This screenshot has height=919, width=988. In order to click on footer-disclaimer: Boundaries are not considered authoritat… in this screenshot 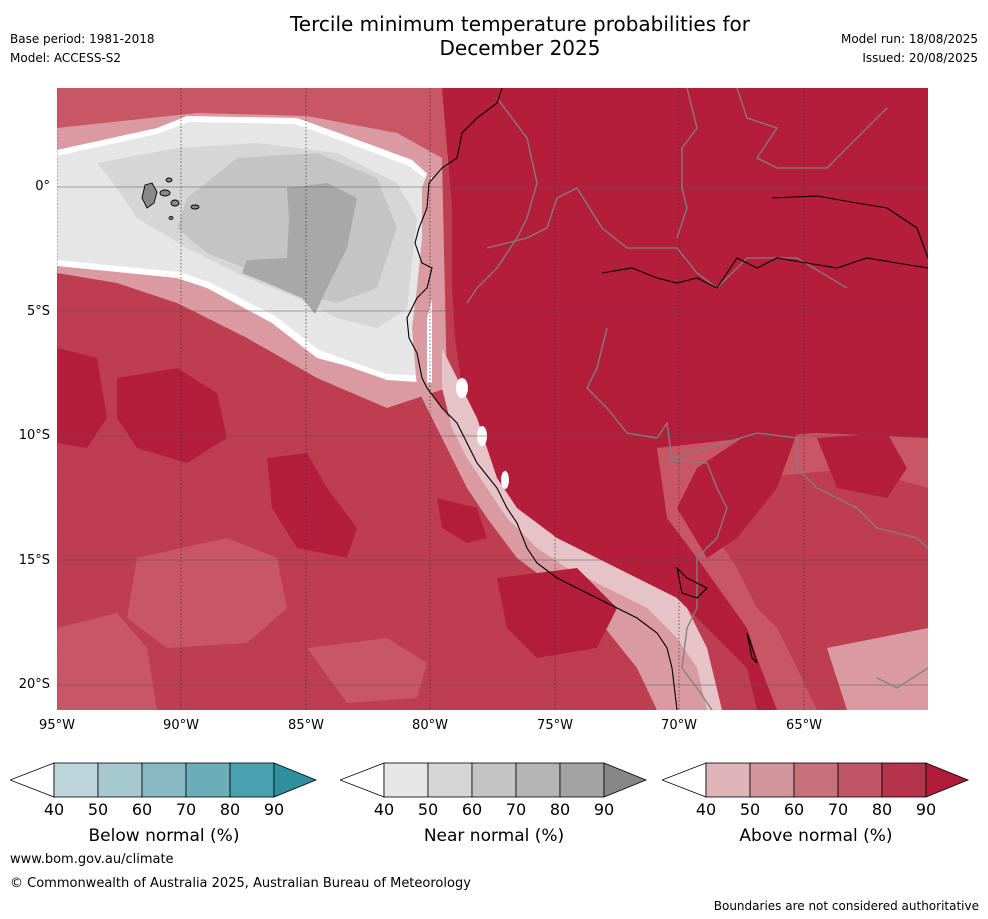, I will do `click(846, 906)`.